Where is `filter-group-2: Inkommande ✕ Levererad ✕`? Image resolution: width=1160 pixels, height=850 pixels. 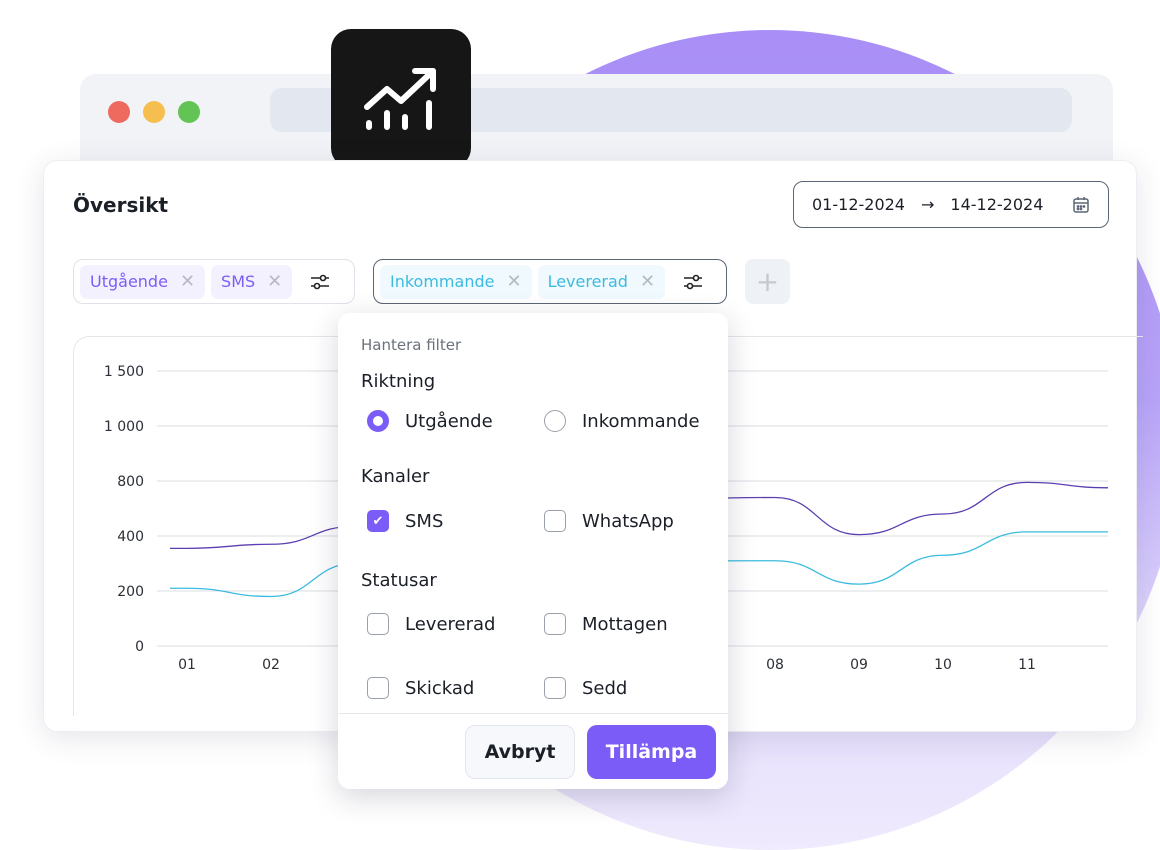
filter-group-2: Inkommande ✕ Levererad ✕ is located at coordinates (550, 281).